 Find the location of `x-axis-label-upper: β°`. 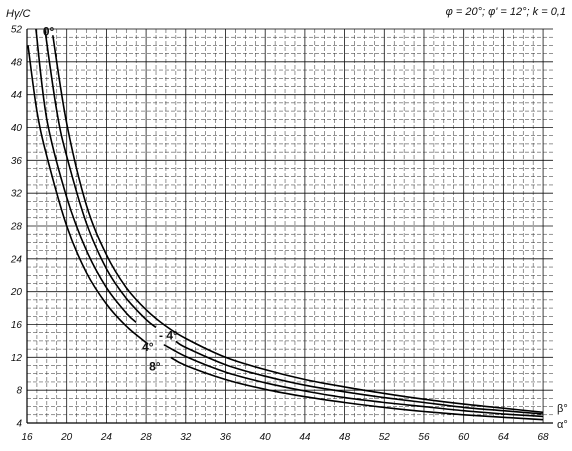

x-axis-label-upper: β° is located at coordinates (562, 409).